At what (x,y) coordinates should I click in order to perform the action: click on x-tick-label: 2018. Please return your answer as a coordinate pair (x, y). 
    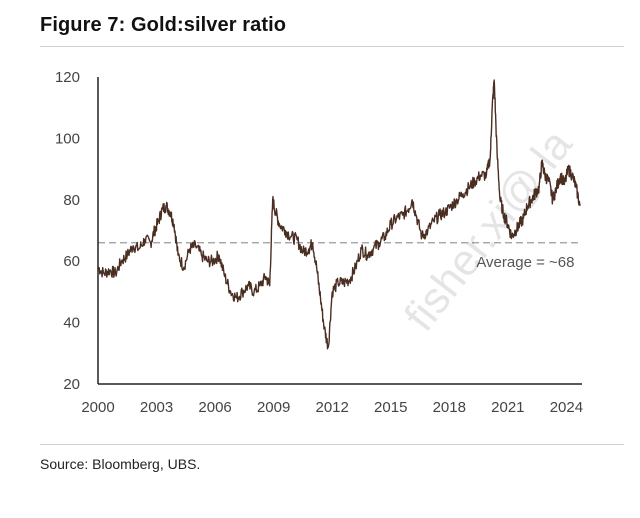
    Looking at the image, I should click on (449, 407).